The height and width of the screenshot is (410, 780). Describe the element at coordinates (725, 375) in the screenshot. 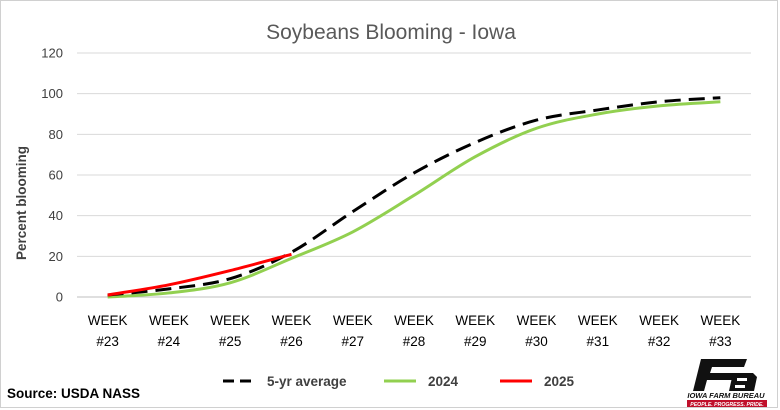

I see `farm-bureau-logo-icon` at that location.